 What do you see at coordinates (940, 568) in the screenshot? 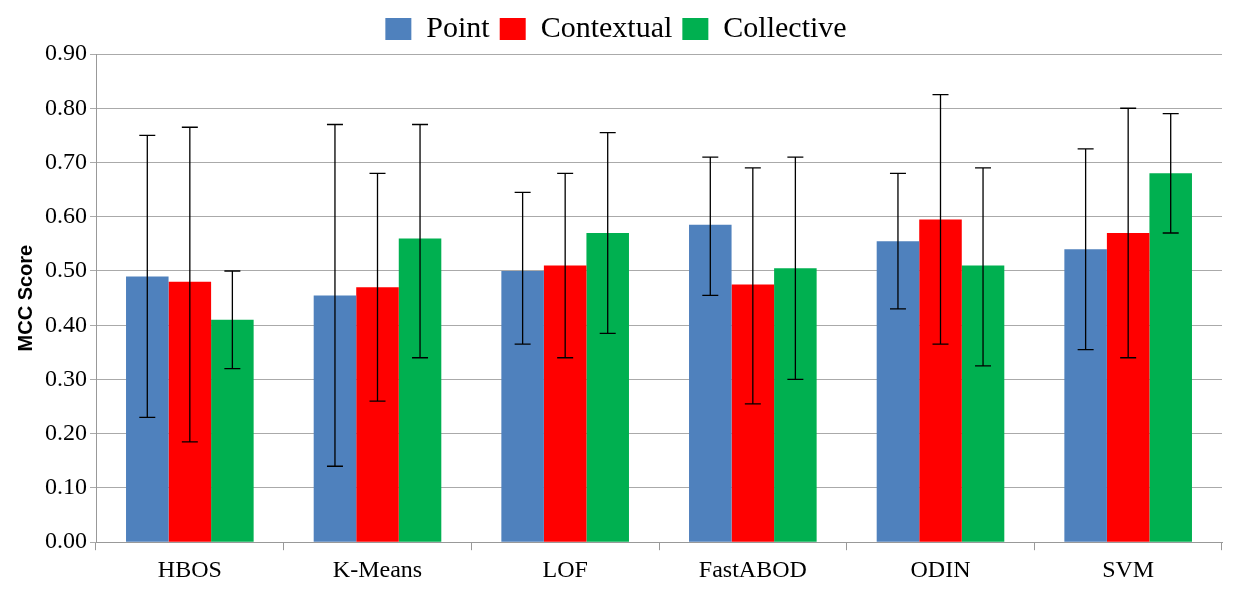
I see `x-tick-label: ODIN` at bounding box center [940, 568].